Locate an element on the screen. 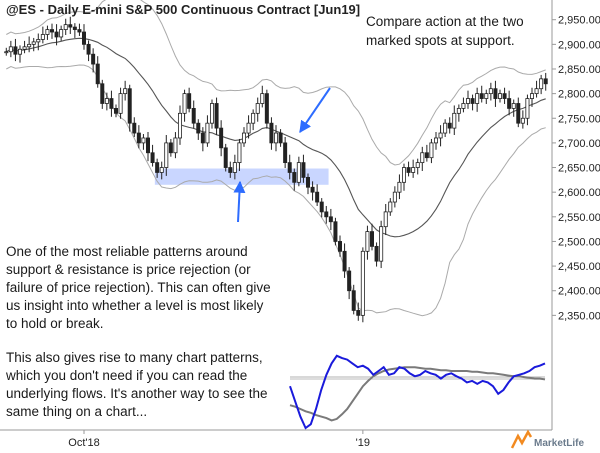  y-tick-label: 2,350.00 is located at coordinates (579, 316).